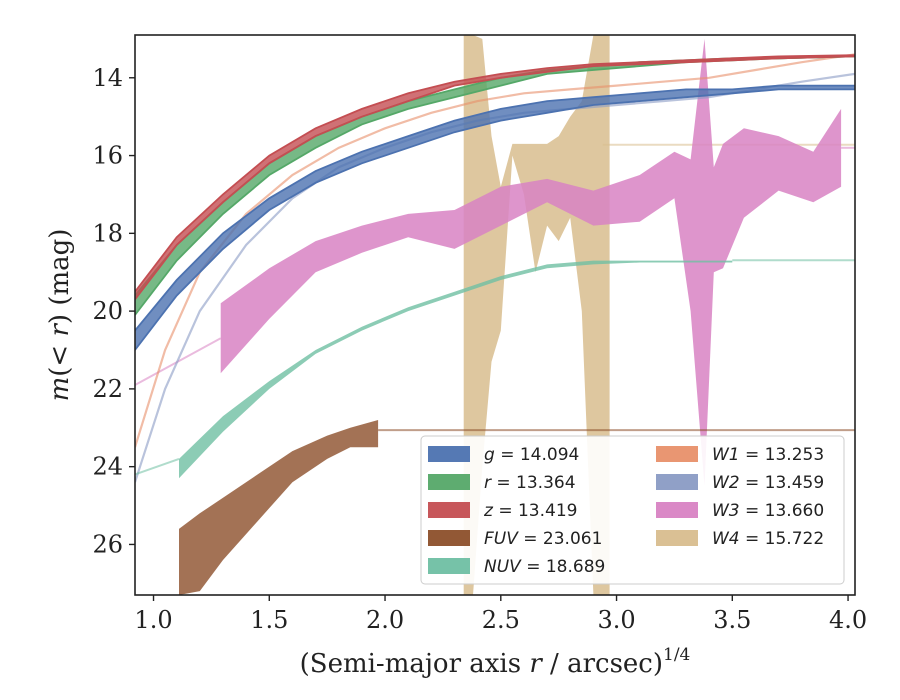 Image resolution: width=900 pixels, height=700 pixels. I want to click on y-axis-label-part: (<, so click(60, 357).